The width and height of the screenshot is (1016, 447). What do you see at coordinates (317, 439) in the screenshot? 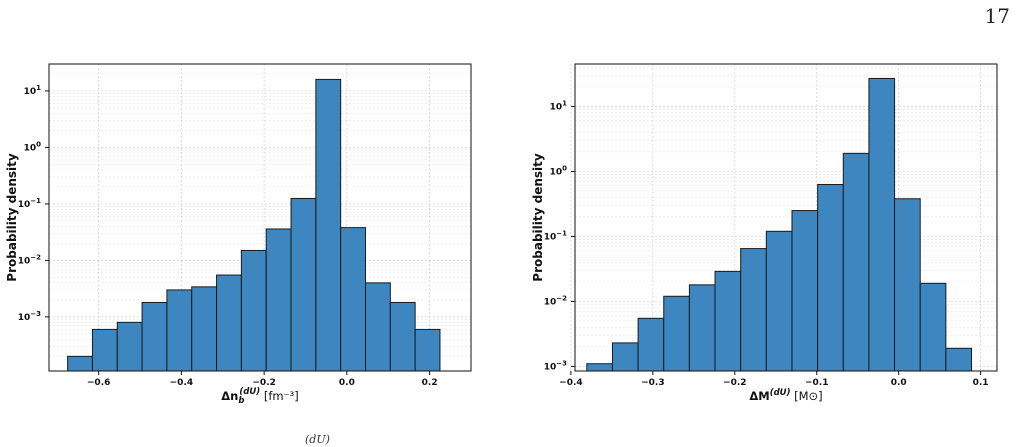
I see `caption-fragment: (dU)` at bounding box center [317, 439].